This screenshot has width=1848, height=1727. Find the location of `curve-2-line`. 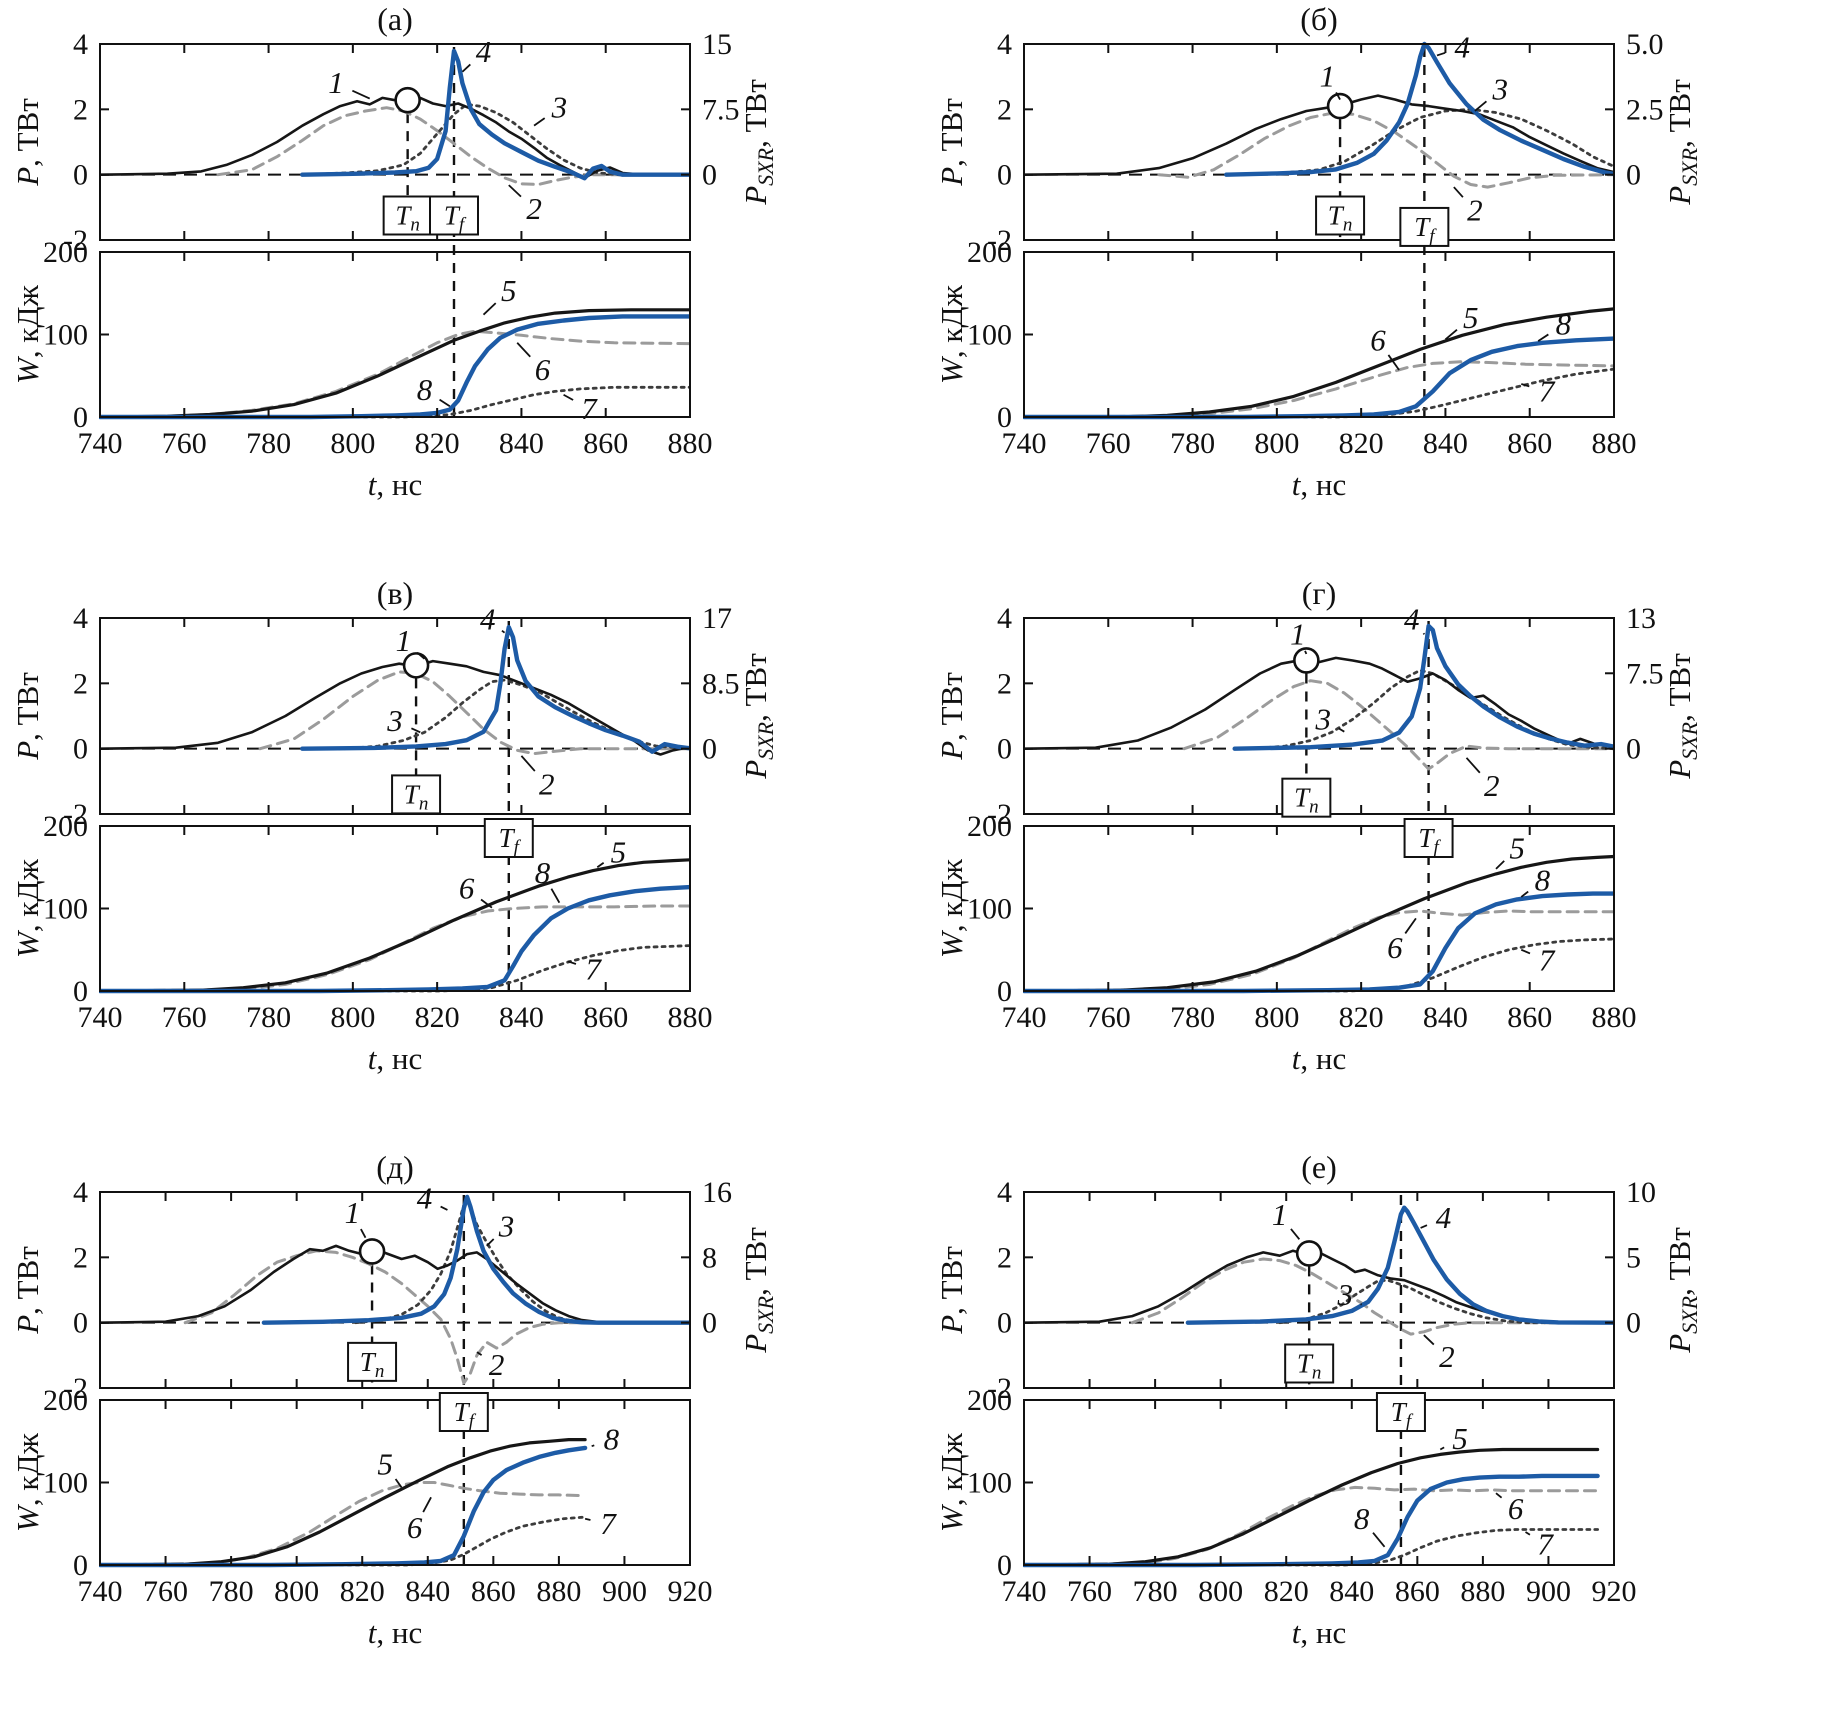

curve-2-line is located at coordinates (437, 1317).